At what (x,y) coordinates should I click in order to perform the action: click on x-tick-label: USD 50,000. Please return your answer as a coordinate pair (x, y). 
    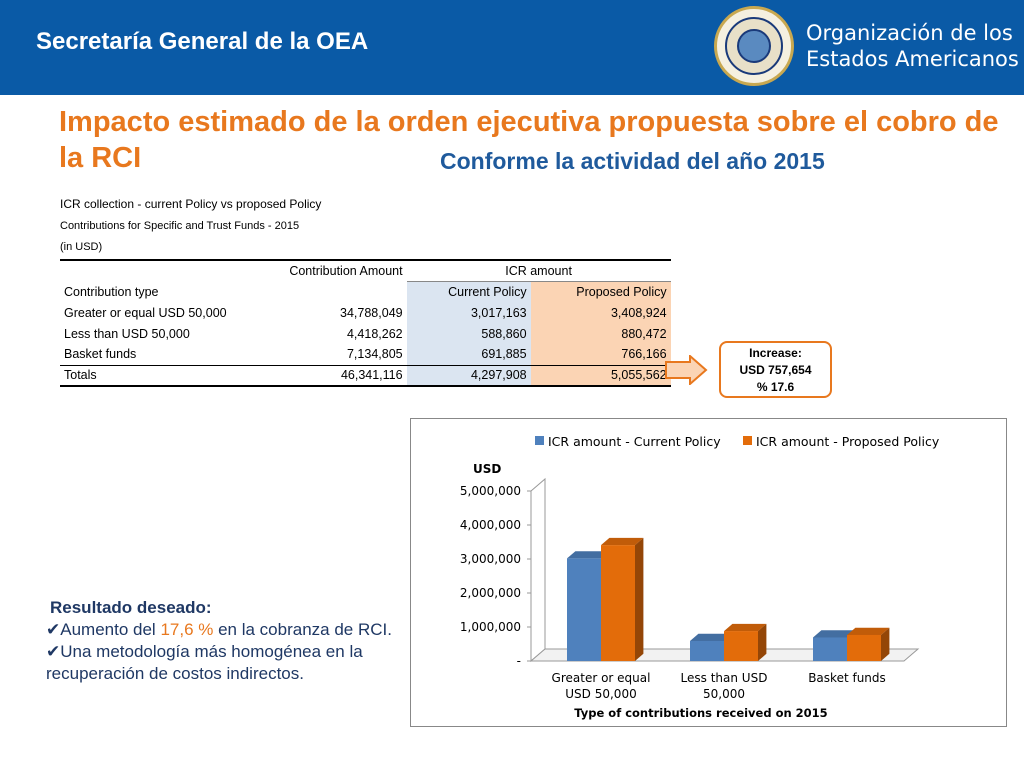
    Looking at the image, I should click on (600, 694).